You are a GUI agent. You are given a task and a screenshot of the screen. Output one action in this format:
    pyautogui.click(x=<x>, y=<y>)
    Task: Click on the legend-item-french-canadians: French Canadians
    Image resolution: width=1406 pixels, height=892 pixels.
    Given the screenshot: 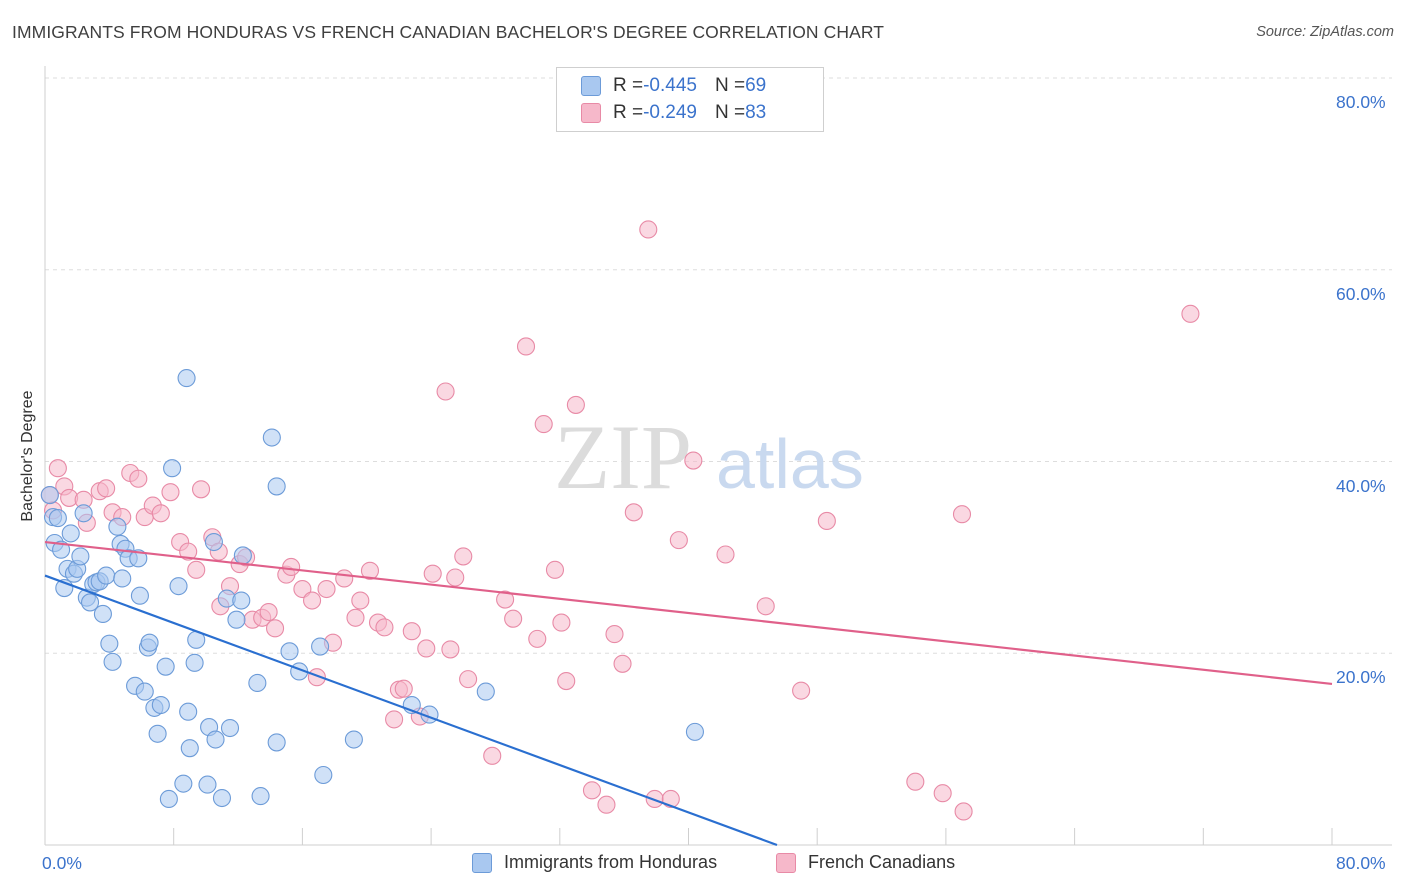 What is the action you would take?
    pyautogui.click(x=865, y=862)
    